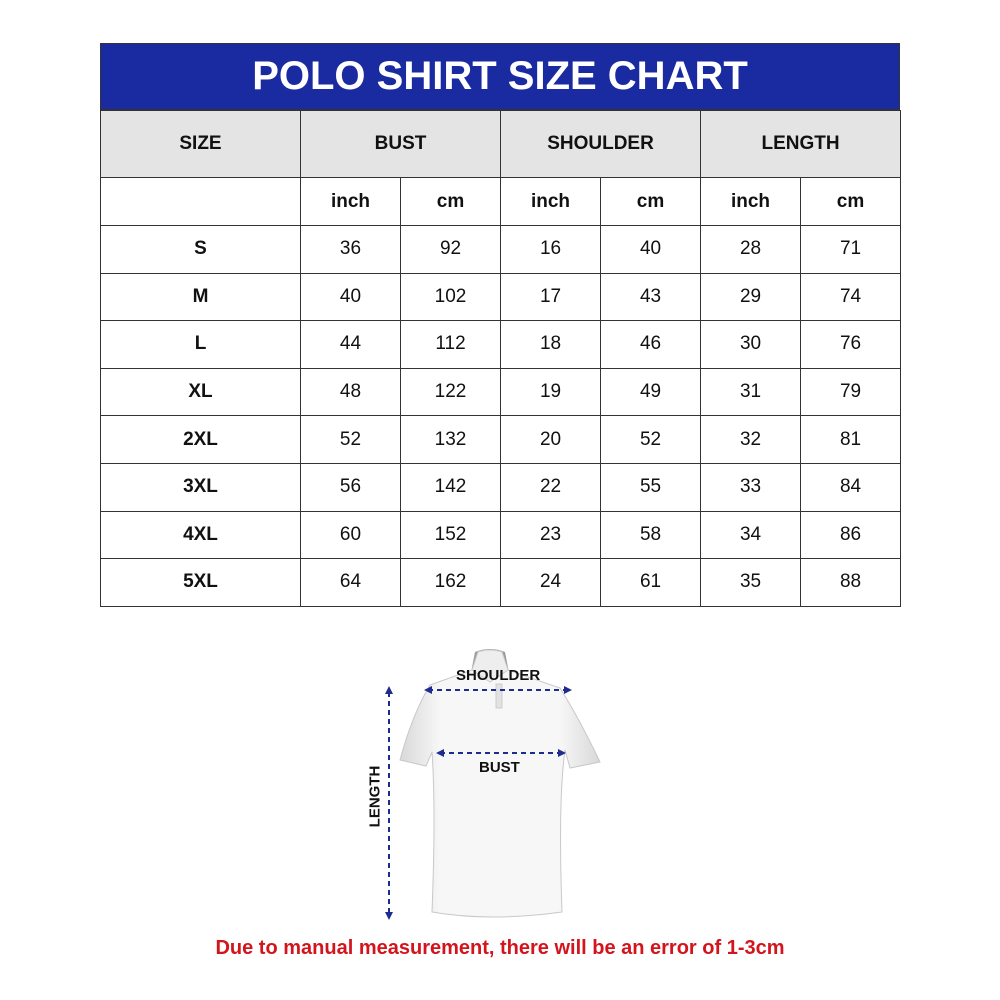 This screenshot has height=1000, width=1000. What do you see at coordinates (651, 392) in the screenshot?
I see `value-cell: 49` at bounding box center [651, 392].